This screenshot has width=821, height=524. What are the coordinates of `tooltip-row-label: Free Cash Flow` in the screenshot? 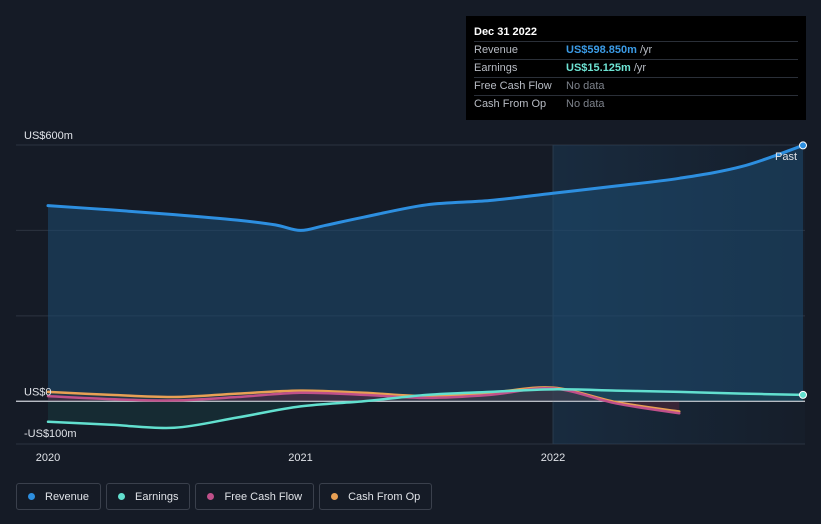 It's located at (513, 86).